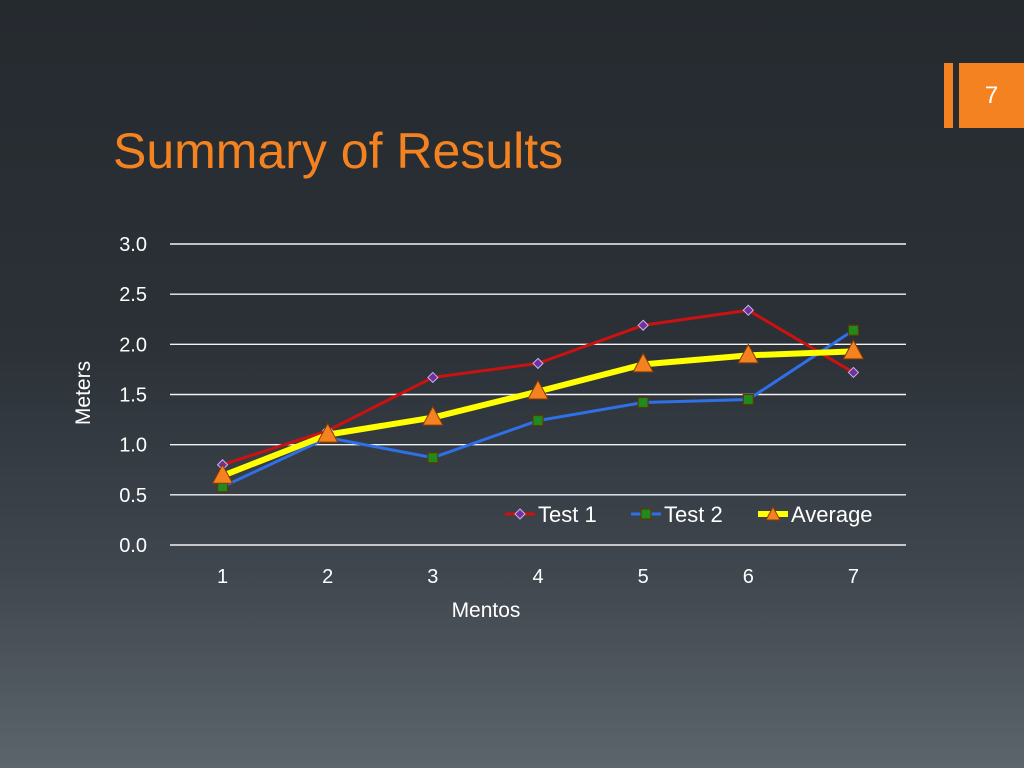  I want to click on legend-entry: Test 1, so click(551, 514).